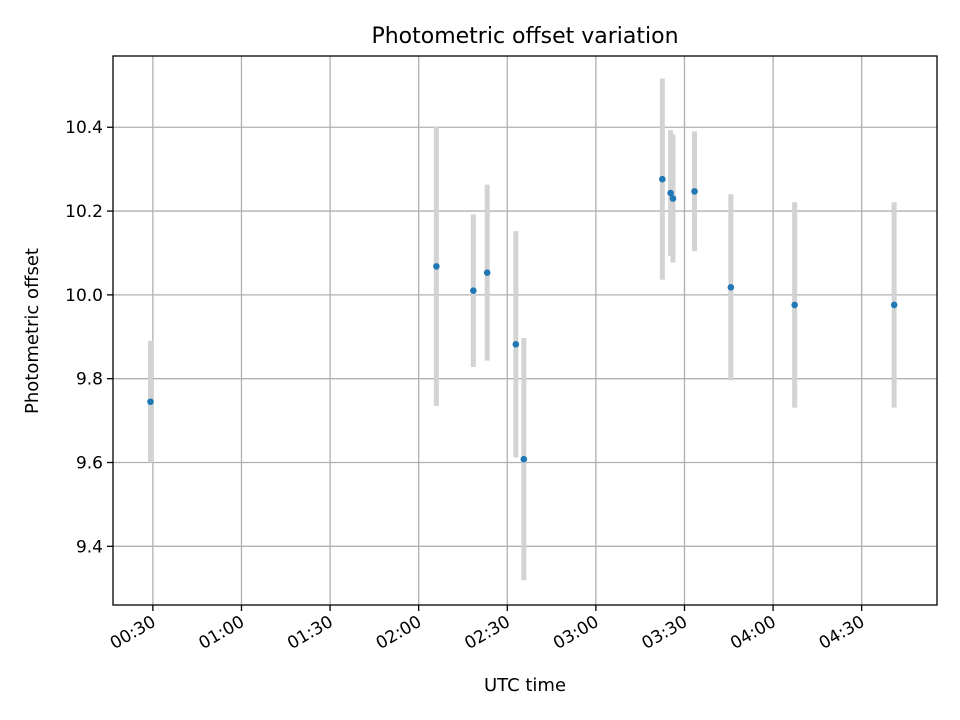 This screenshot has height=720, width=960. I want to click on y-tick-label: 10.4, so click(84, 128).